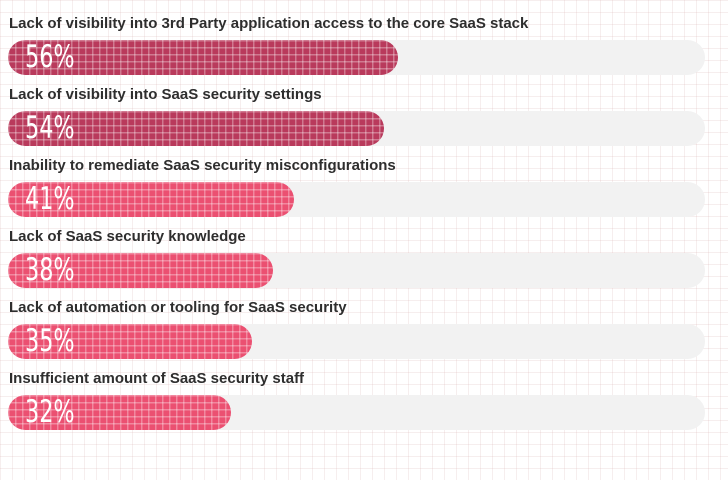  I want to click on bar-track: 32%, so click(356, 412).